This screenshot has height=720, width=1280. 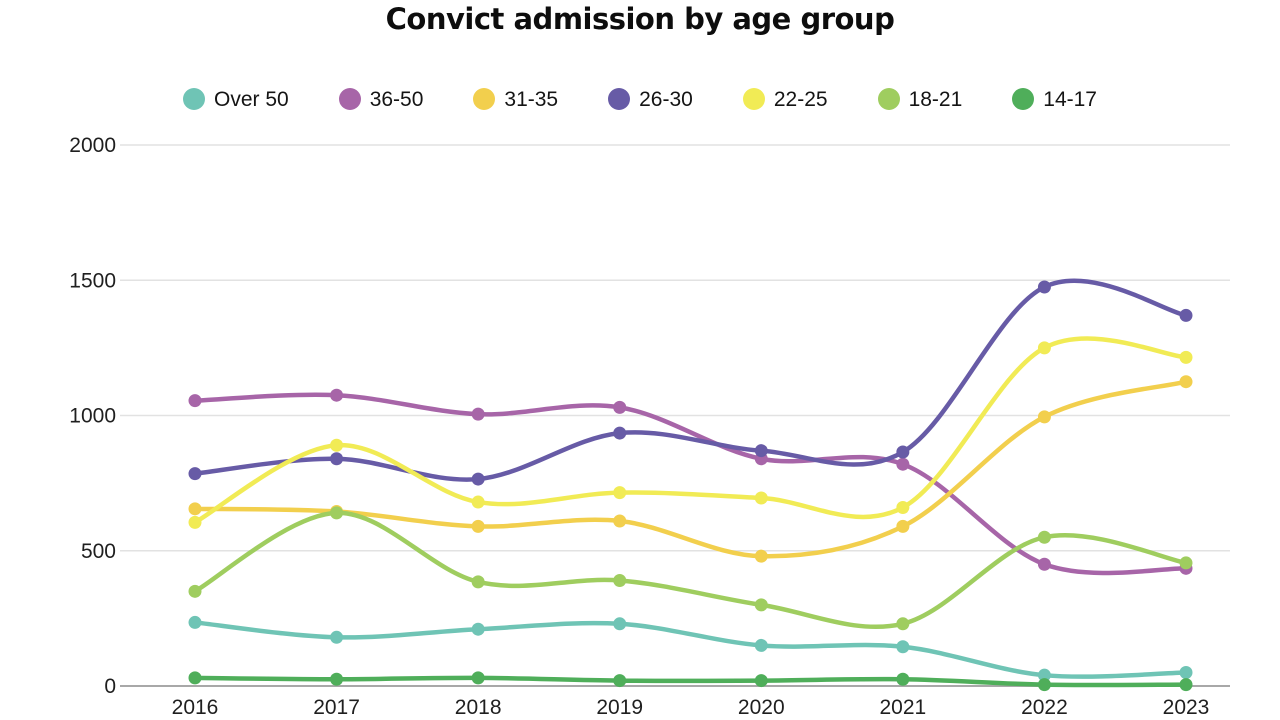 I want to click on chart-title: Convict admission by age group, so click(x=640, y=19).